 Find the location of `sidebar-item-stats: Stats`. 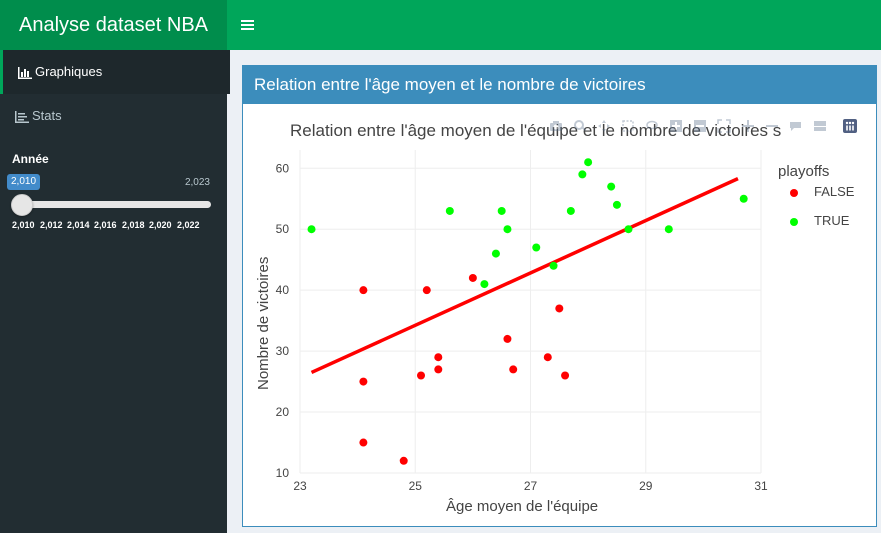

sidebar-item-stats: Stats is located at coordinates (113, 116).